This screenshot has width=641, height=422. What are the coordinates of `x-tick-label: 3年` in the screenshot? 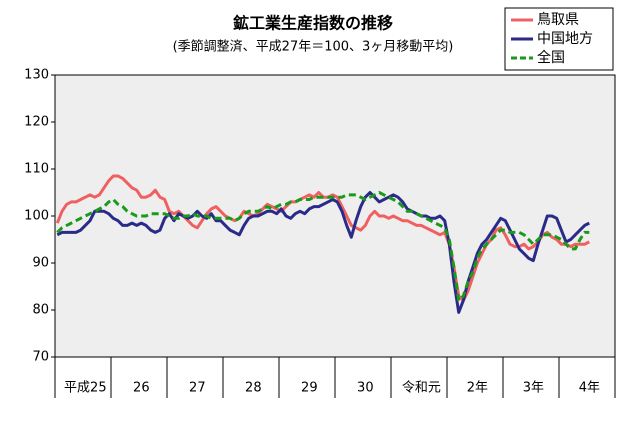 It's located at (533, 388).